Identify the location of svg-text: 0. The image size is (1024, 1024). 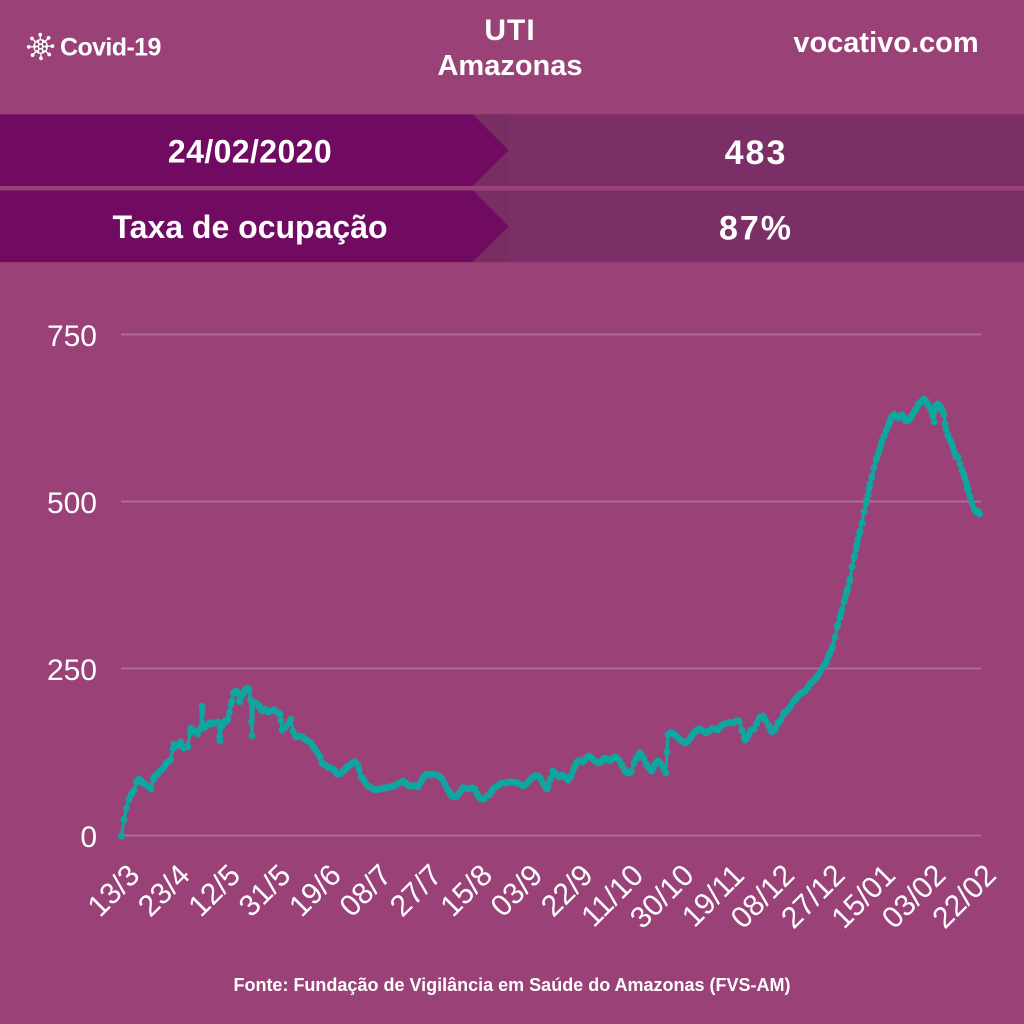
(88, 837).